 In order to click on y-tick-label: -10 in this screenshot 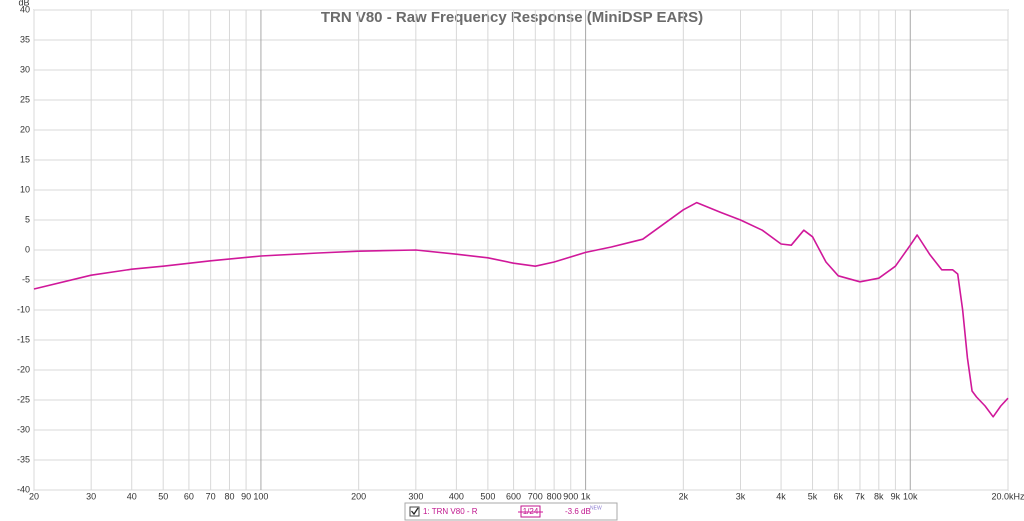, I will do `click(23, 309)`.